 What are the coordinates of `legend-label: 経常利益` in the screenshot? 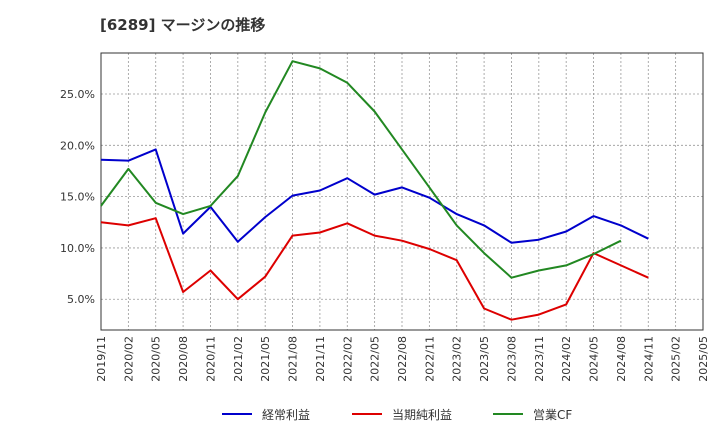 It's located at (286, 415).